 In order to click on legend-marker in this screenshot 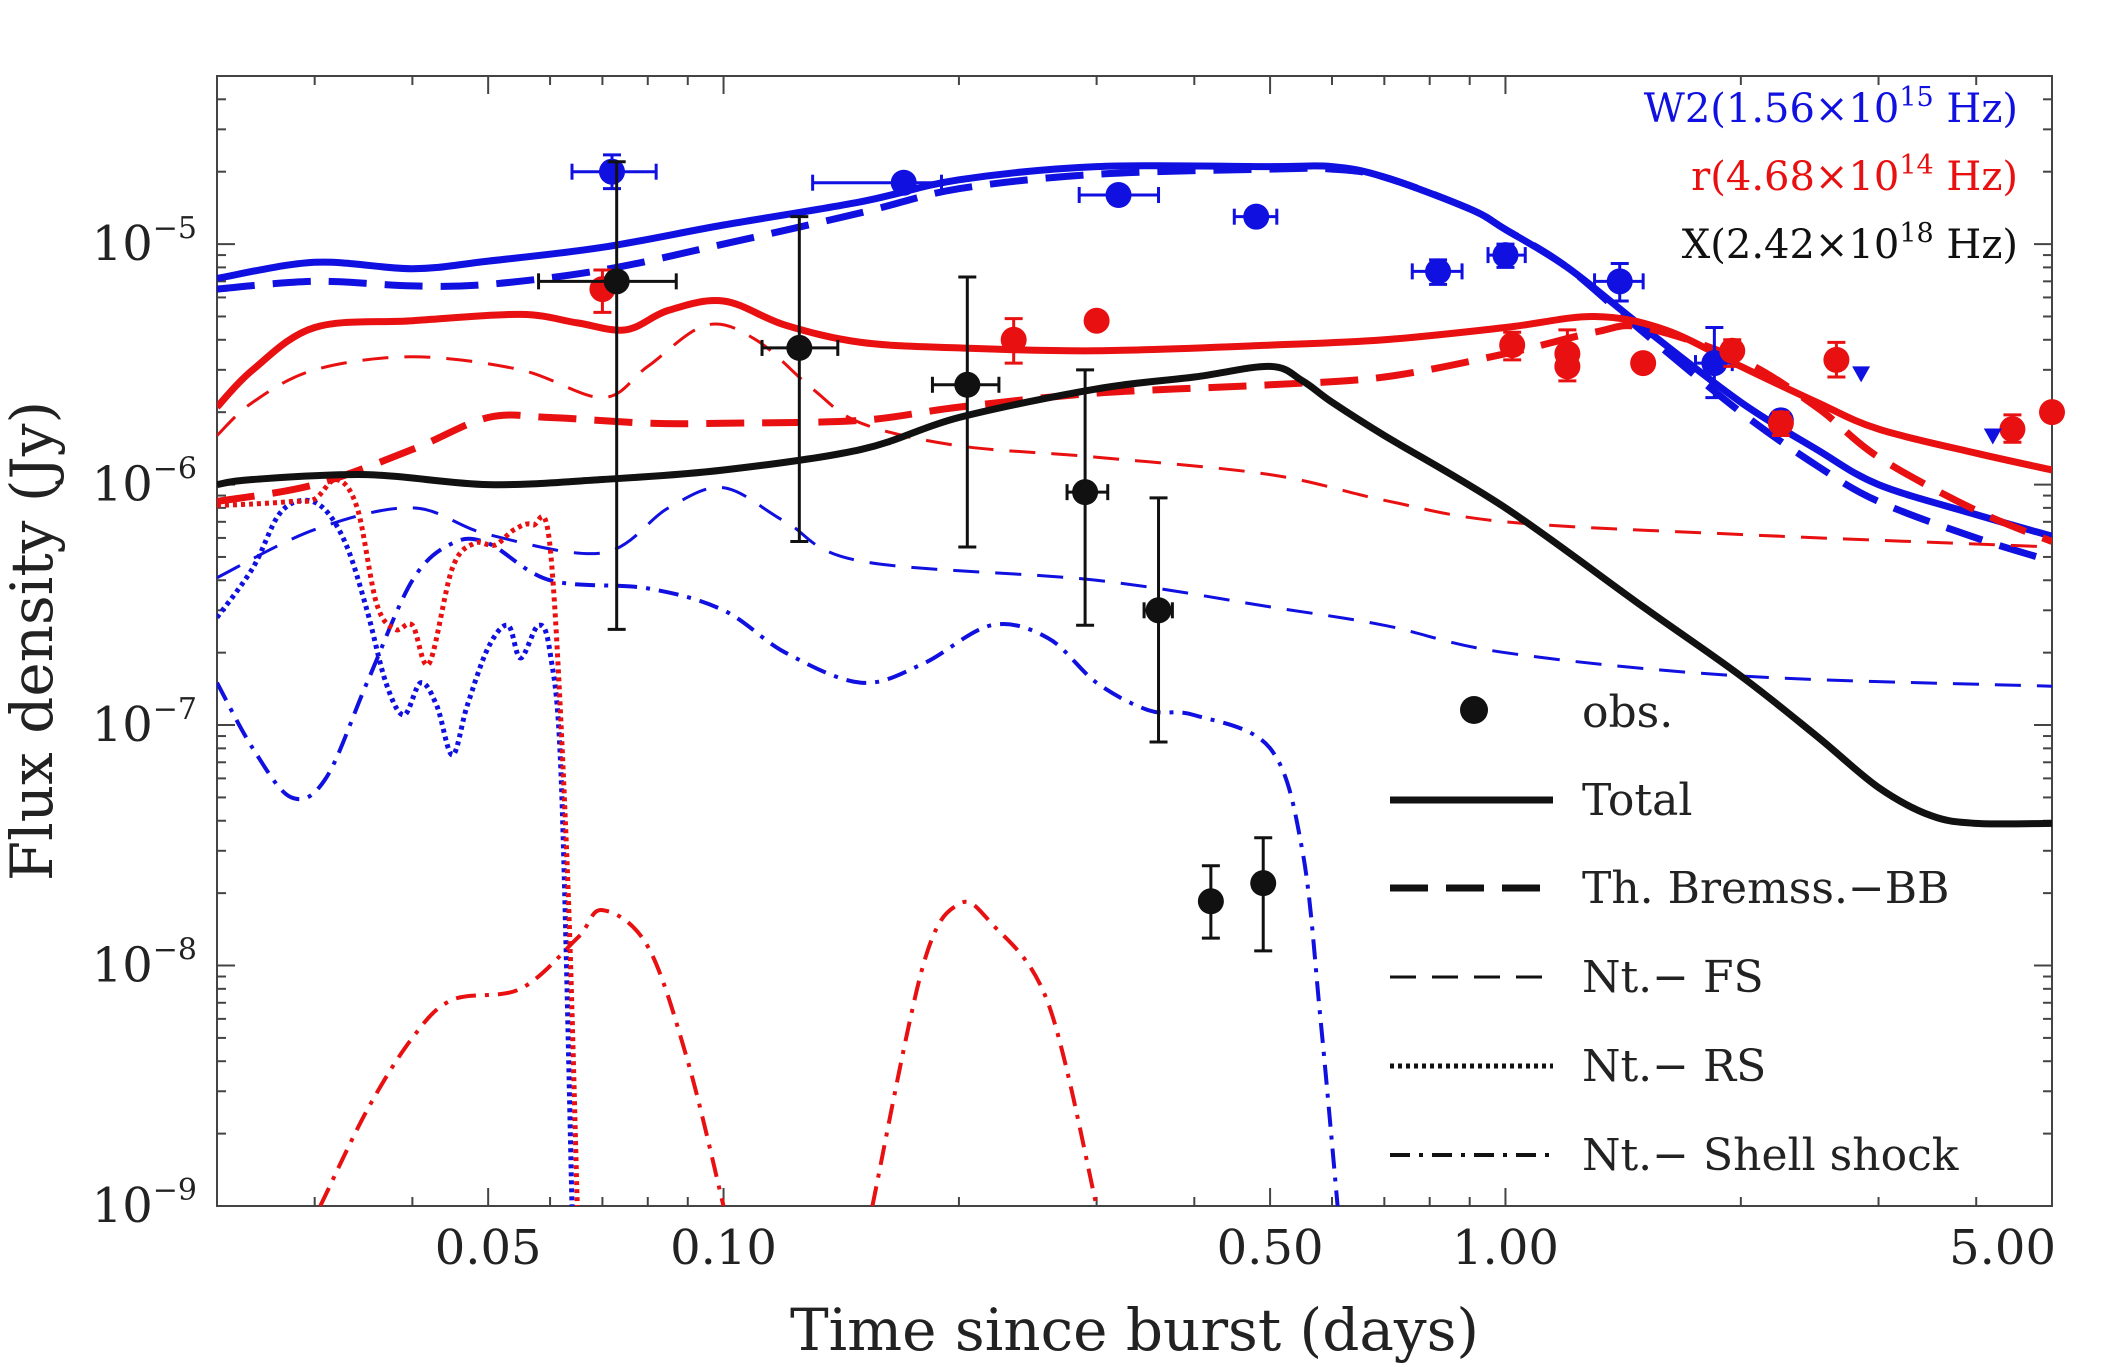, I will do `click(1474, 710)`.